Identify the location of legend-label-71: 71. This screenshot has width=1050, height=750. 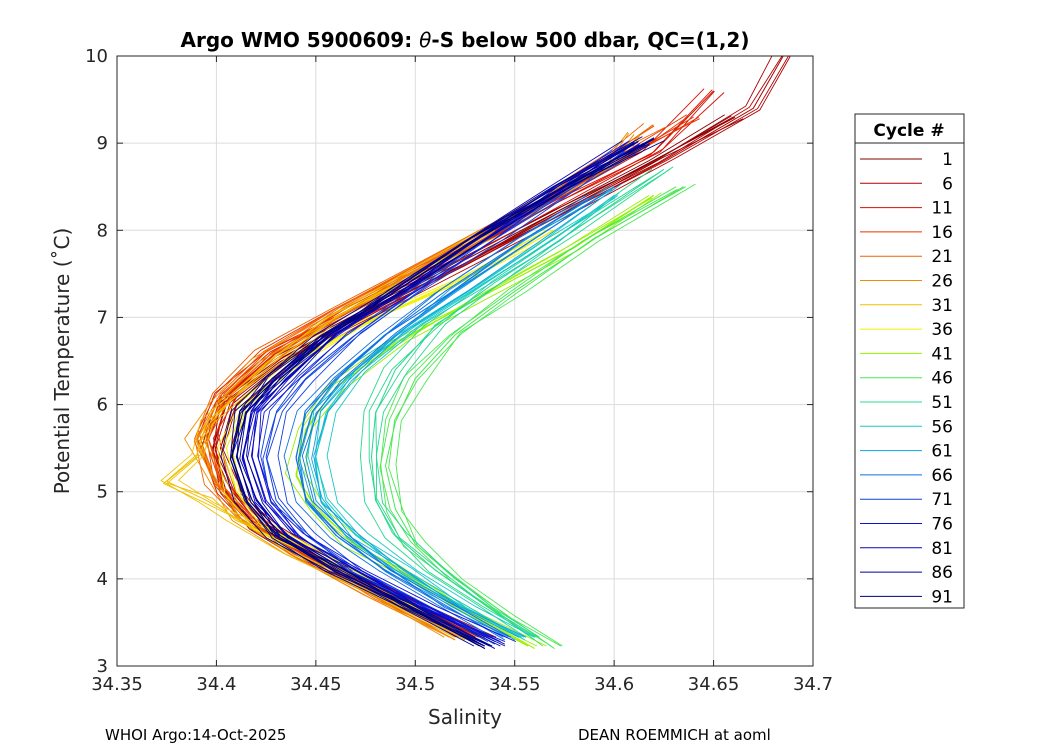
(942, 500).